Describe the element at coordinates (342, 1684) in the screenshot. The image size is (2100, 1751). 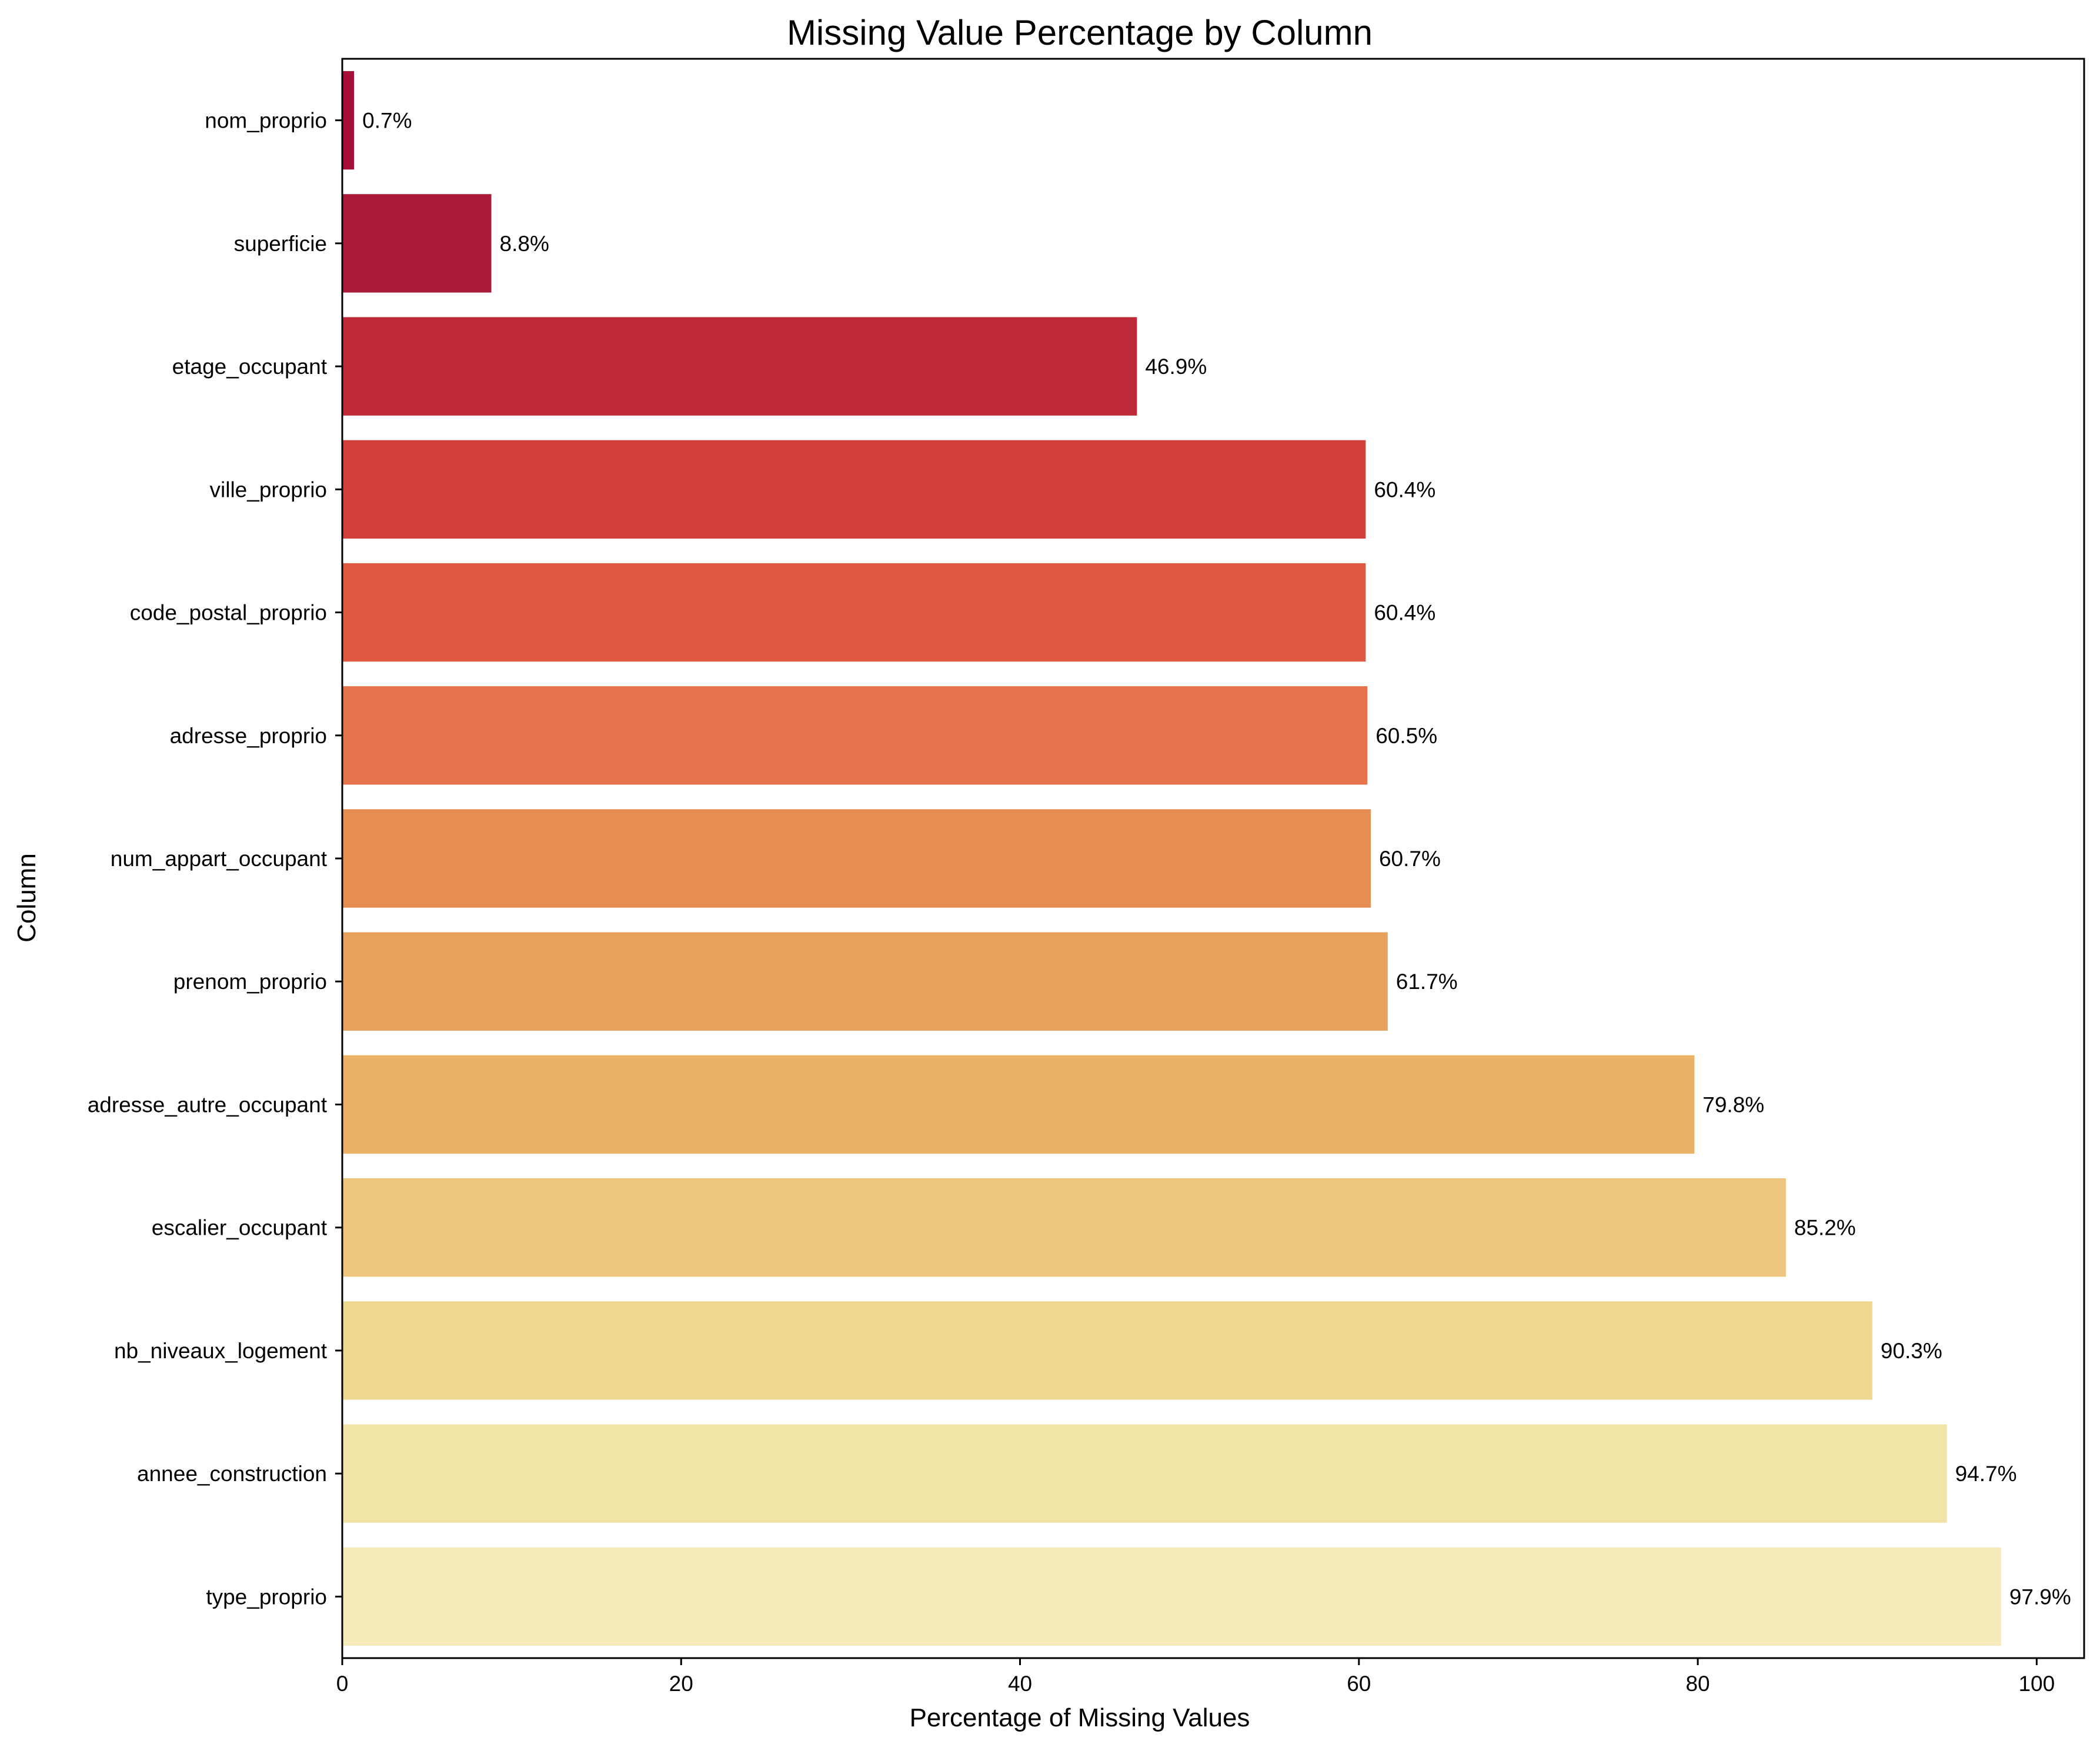
I see `x-tick-label-0: 0` at that location.